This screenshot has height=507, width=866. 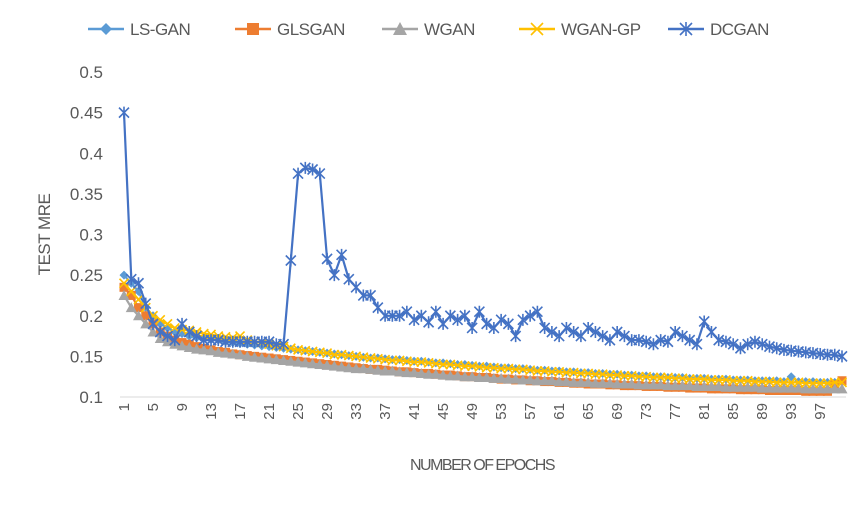 What do you see at coordinates (820, 411) in the screenshot?
I see `x-tick-label: 97` at bounding box center [820, 411].